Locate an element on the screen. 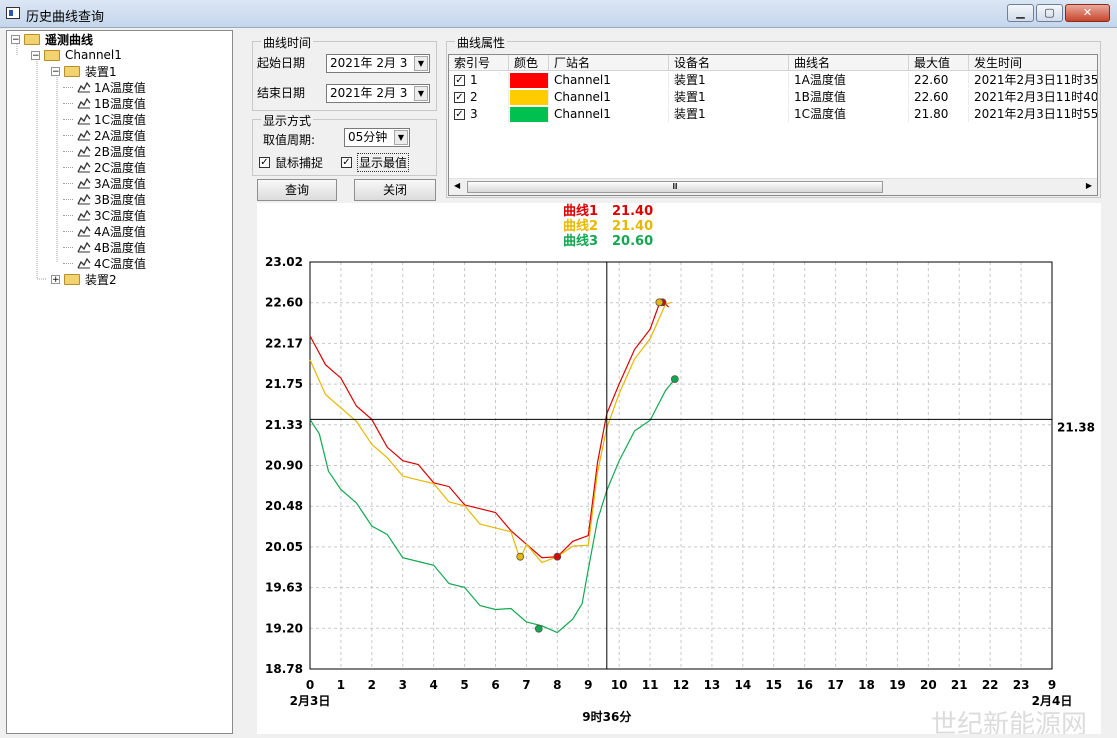  max-cell: 22.60 is located at coordinates (939, 97).